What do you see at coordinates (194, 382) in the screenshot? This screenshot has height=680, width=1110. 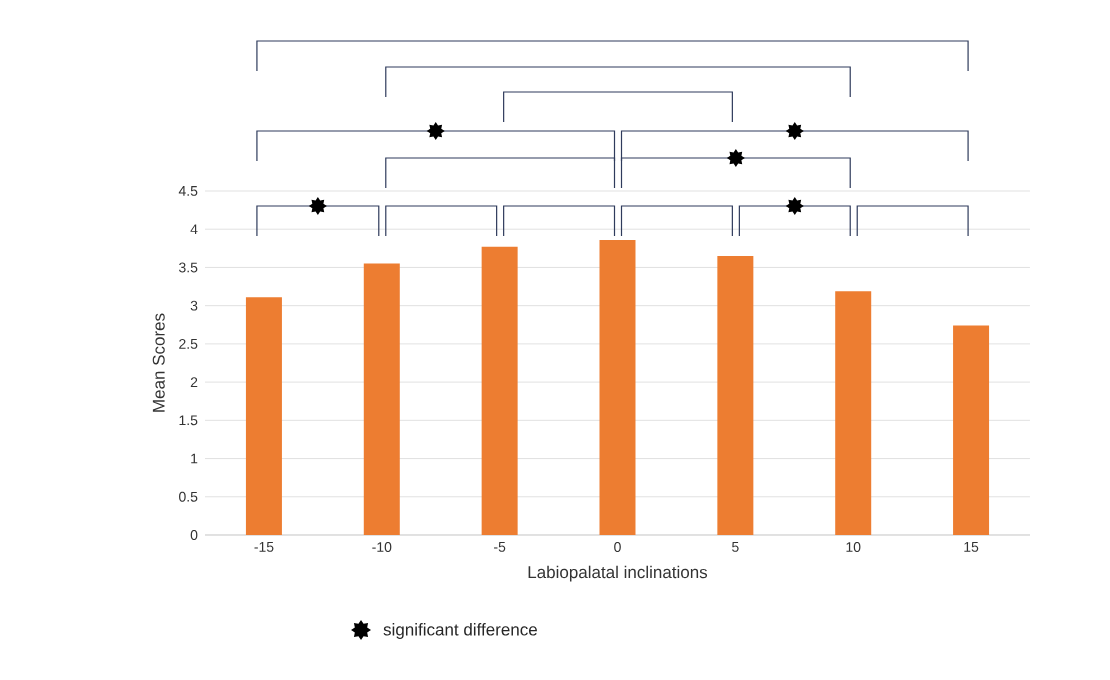 I see `y-tick-label: 2` at bounding box center [194, 382].